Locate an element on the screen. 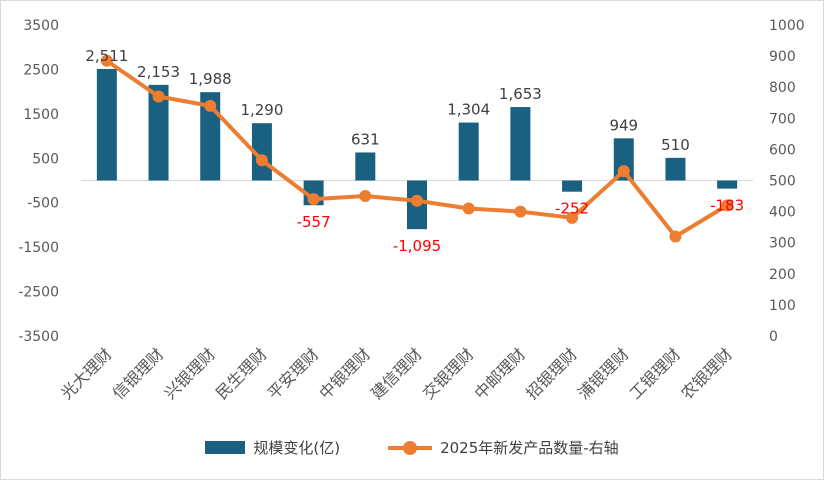 This screenshot has height=480, width=824. x-category-label: 中银理财 is located at coordinates (344, 373).